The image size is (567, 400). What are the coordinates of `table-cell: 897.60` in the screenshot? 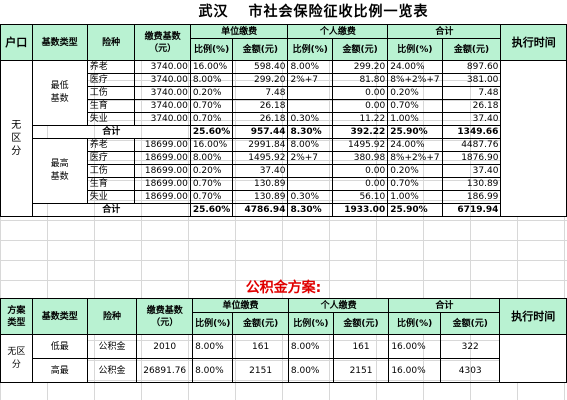 It's located at (471, 67).